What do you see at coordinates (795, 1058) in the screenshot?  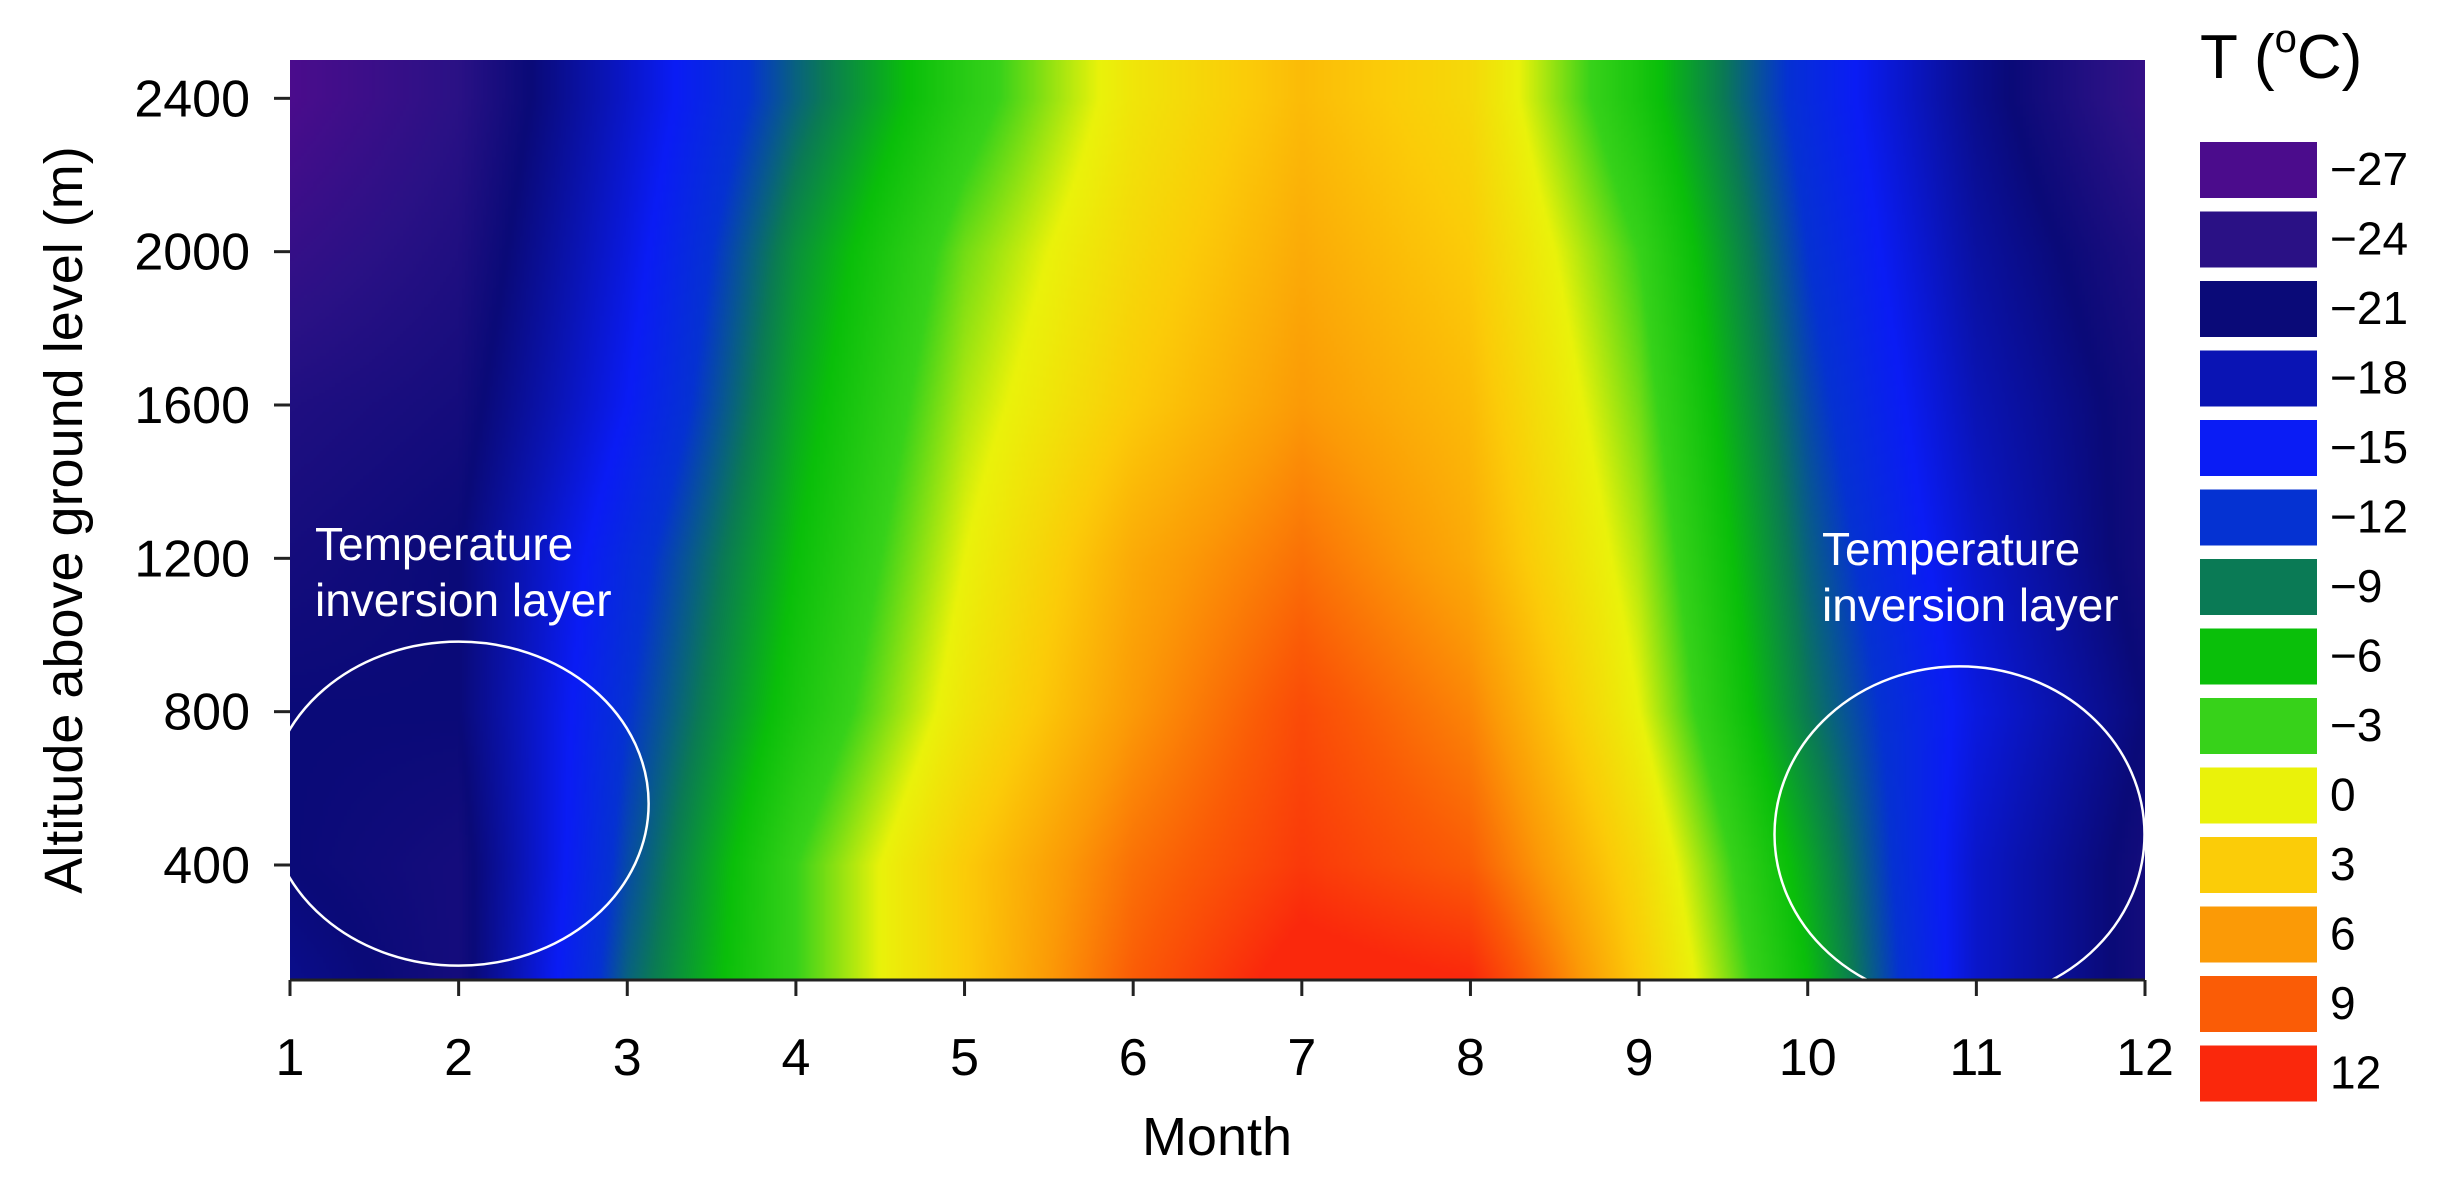 I see `x-tick-label: 4` at bounding box center [795, 1058].